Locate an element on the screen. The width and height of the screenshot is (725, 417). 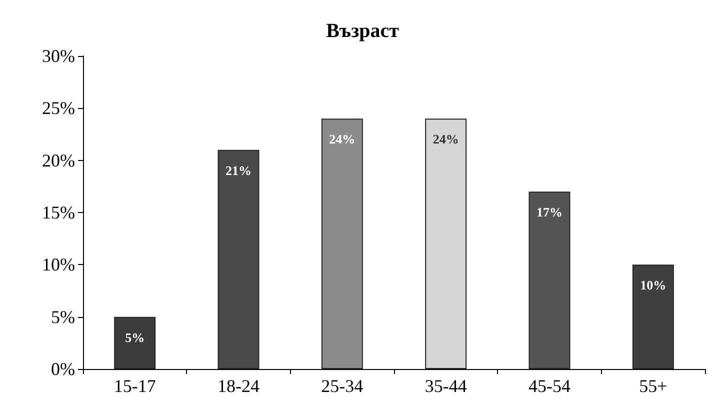
x-tick-label: 15-17 is located at coordinates (135, 386).